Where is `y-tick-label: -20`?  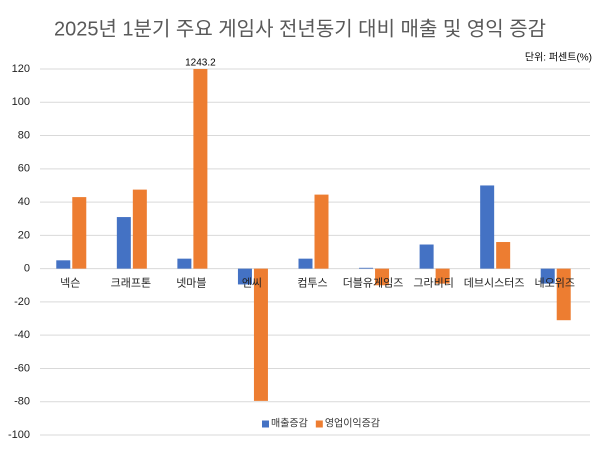 y-tick-label: -20 is located at coordinates (22, 302).